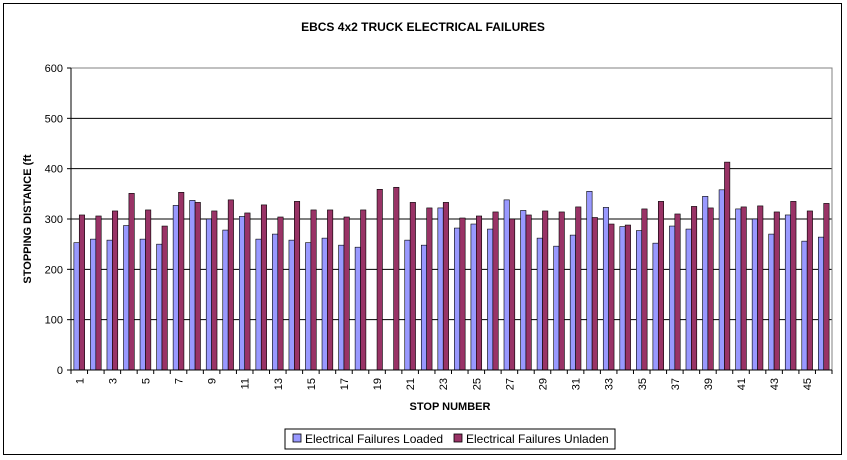 The width and height of the screenshot is (847, 460). Describe the element at coordinates (146, 381) in the screenshot. I see `x-tick-label: 5` at that location.